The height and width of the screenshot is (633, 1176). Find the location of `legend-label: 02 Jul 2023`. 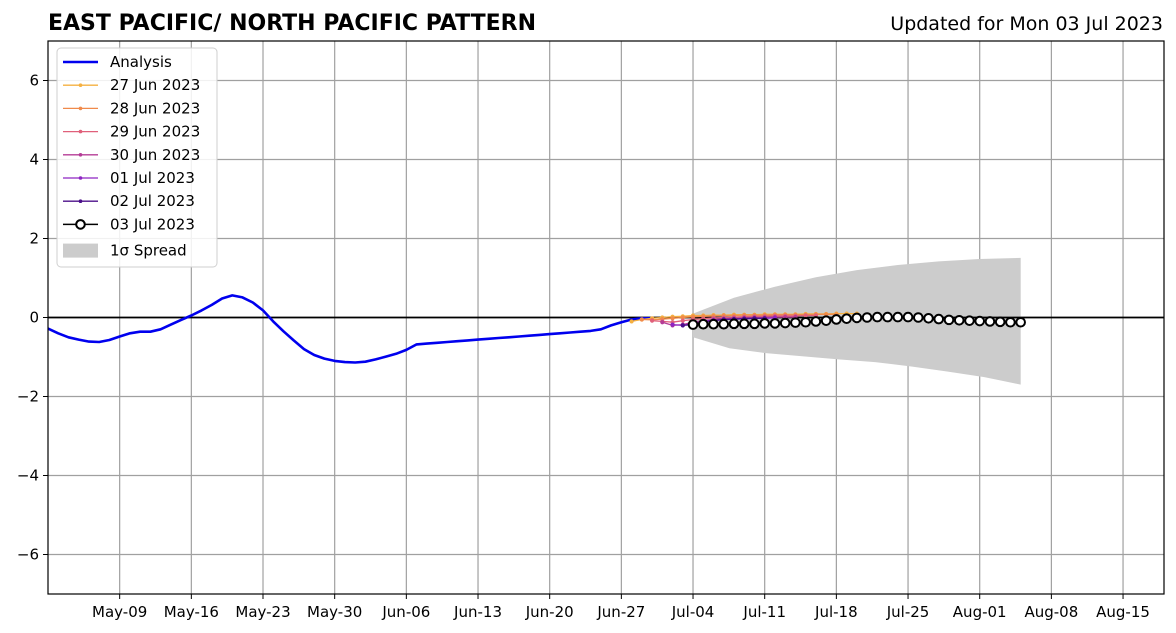

legend-label: 02 Jul 2023 is located at coordinates (152, 201).